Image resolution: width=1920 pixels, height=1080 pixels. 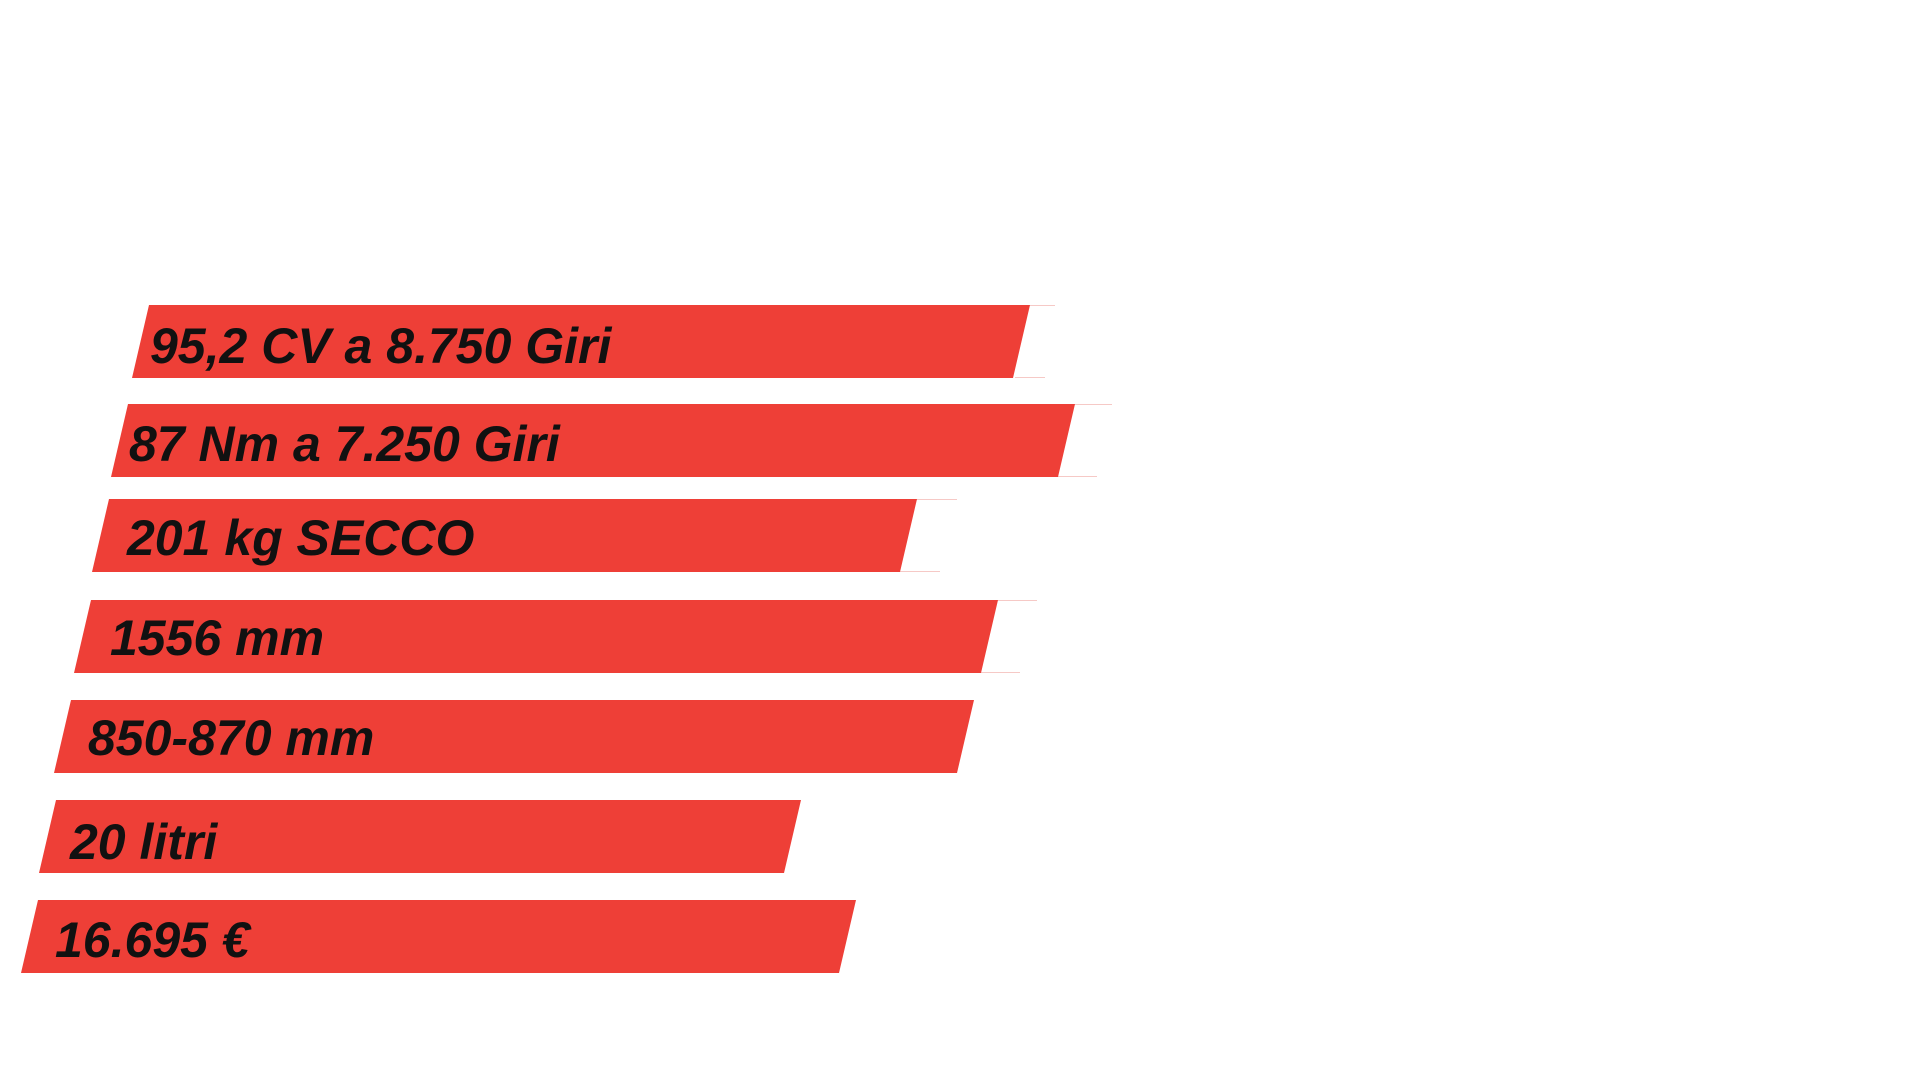 What do you see at coordinates (593, 440) in the screenshot?
I see `spec-bar-torque` at bounding box center [593, 440].